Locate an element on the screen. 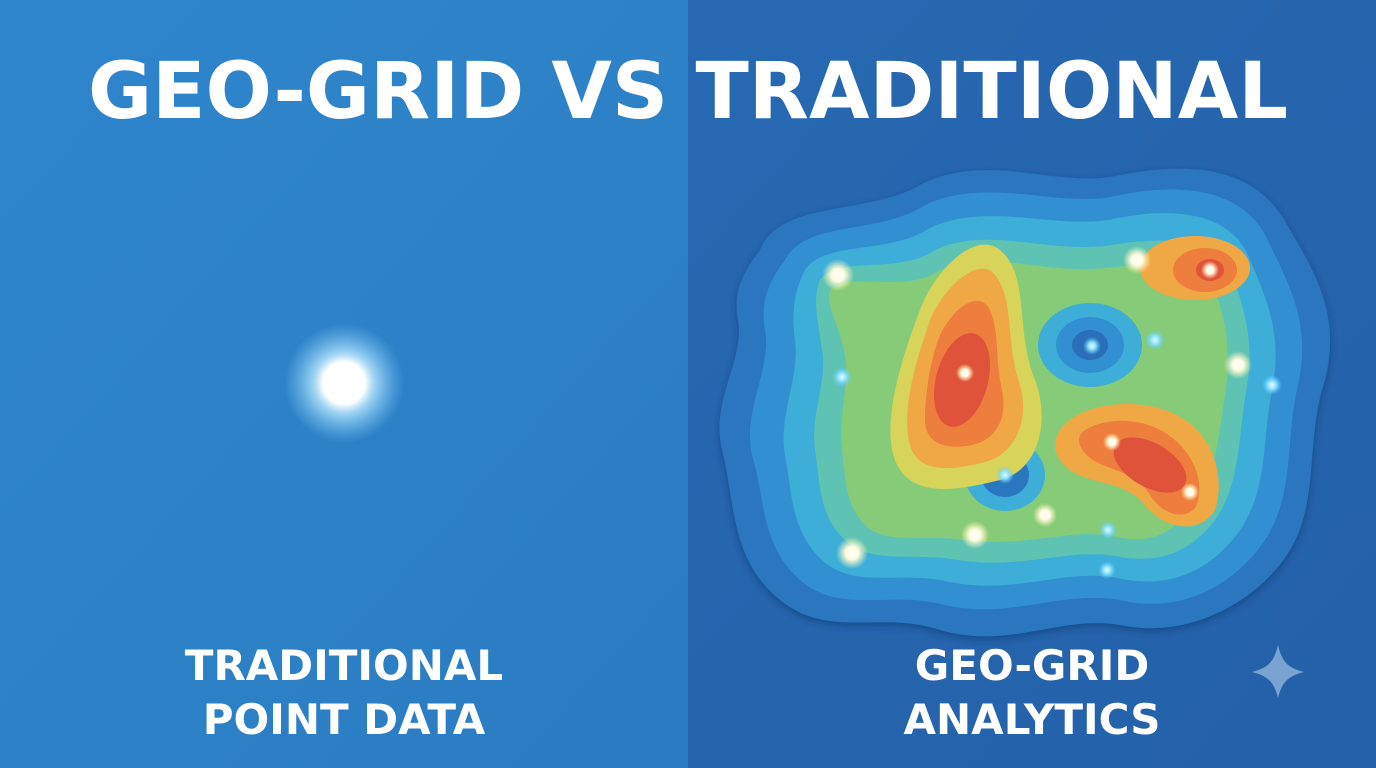 This screenshot has width=1376, height=768. sample-points is located at coordinates (1052, 412).